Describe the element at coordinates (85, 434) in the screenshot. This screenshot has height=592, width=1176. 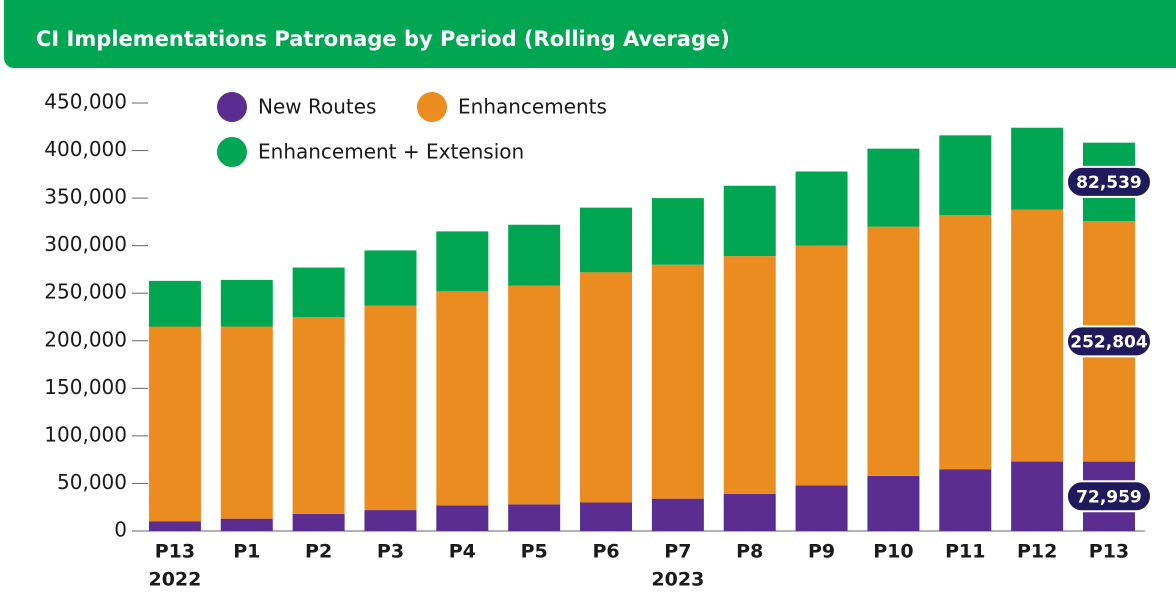
I see `y-tick-label: 100,000` at that location.